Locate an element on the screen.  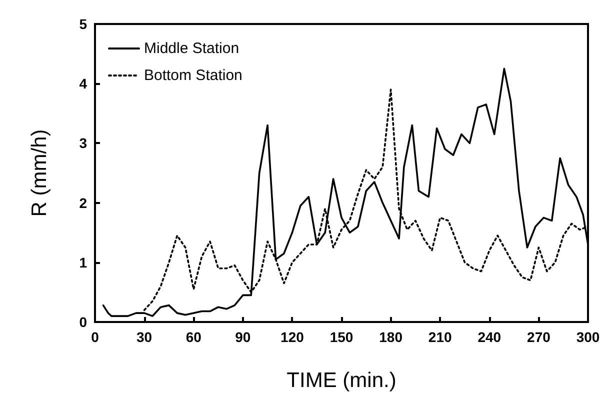
x-tick-label: 270 is located at coordinates (539, 337).